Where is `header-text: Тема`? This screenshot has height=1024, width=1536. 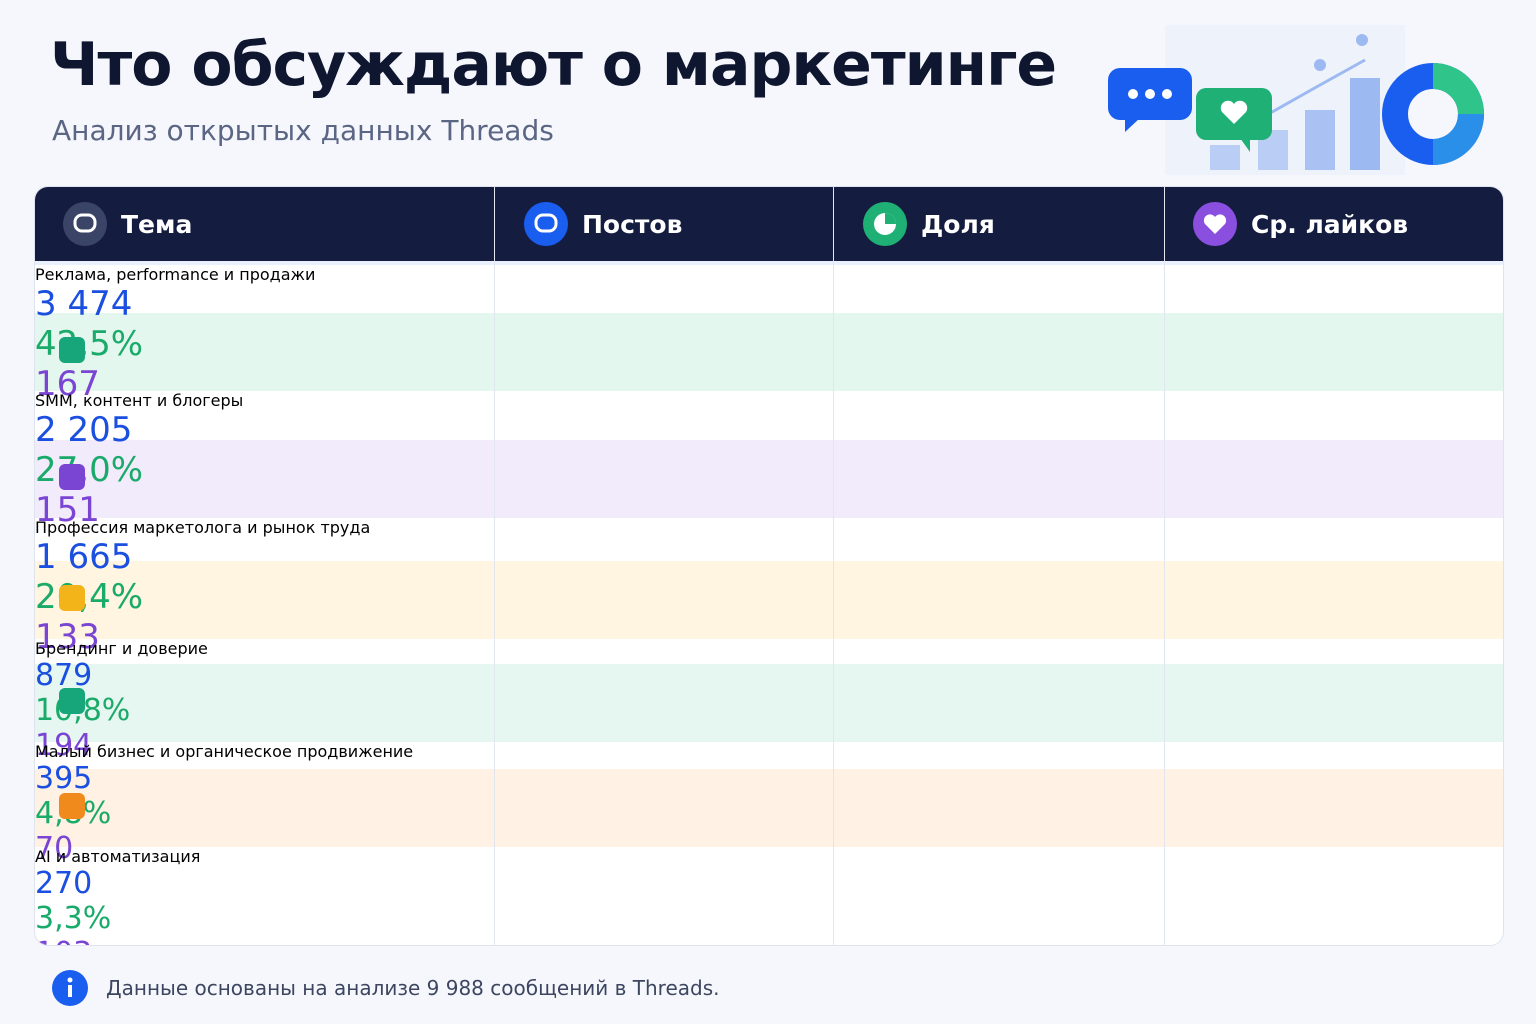 header-text: Тема is located at coordinates (157, 224).